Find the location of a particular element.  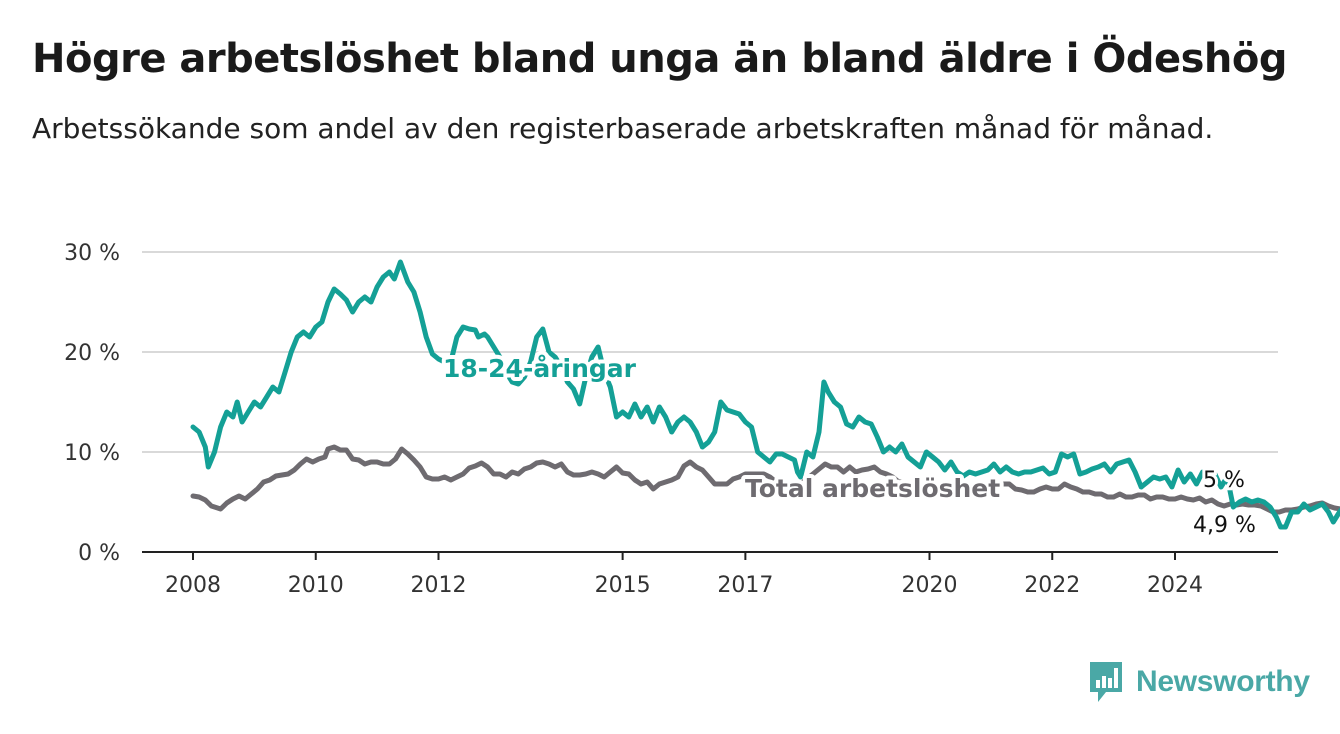

x-tick-label: 2024 is located at coordinates (1175, 585).